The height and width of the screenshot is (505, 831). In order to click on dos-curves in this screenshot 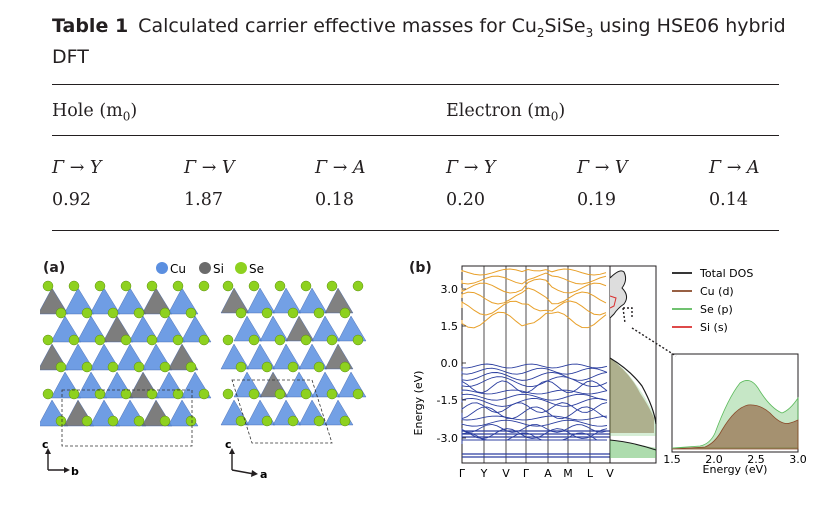, I will do `click(633, 364)`.